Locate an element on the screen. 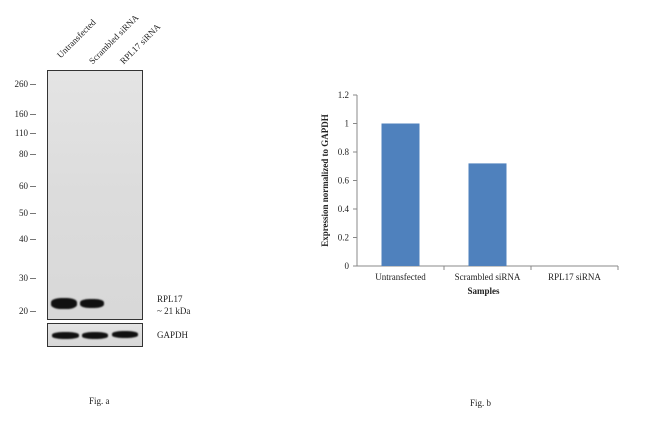 This screenshot has height=434, width=650. gapdh-band-scrambled is located at coordinates (95, 335).